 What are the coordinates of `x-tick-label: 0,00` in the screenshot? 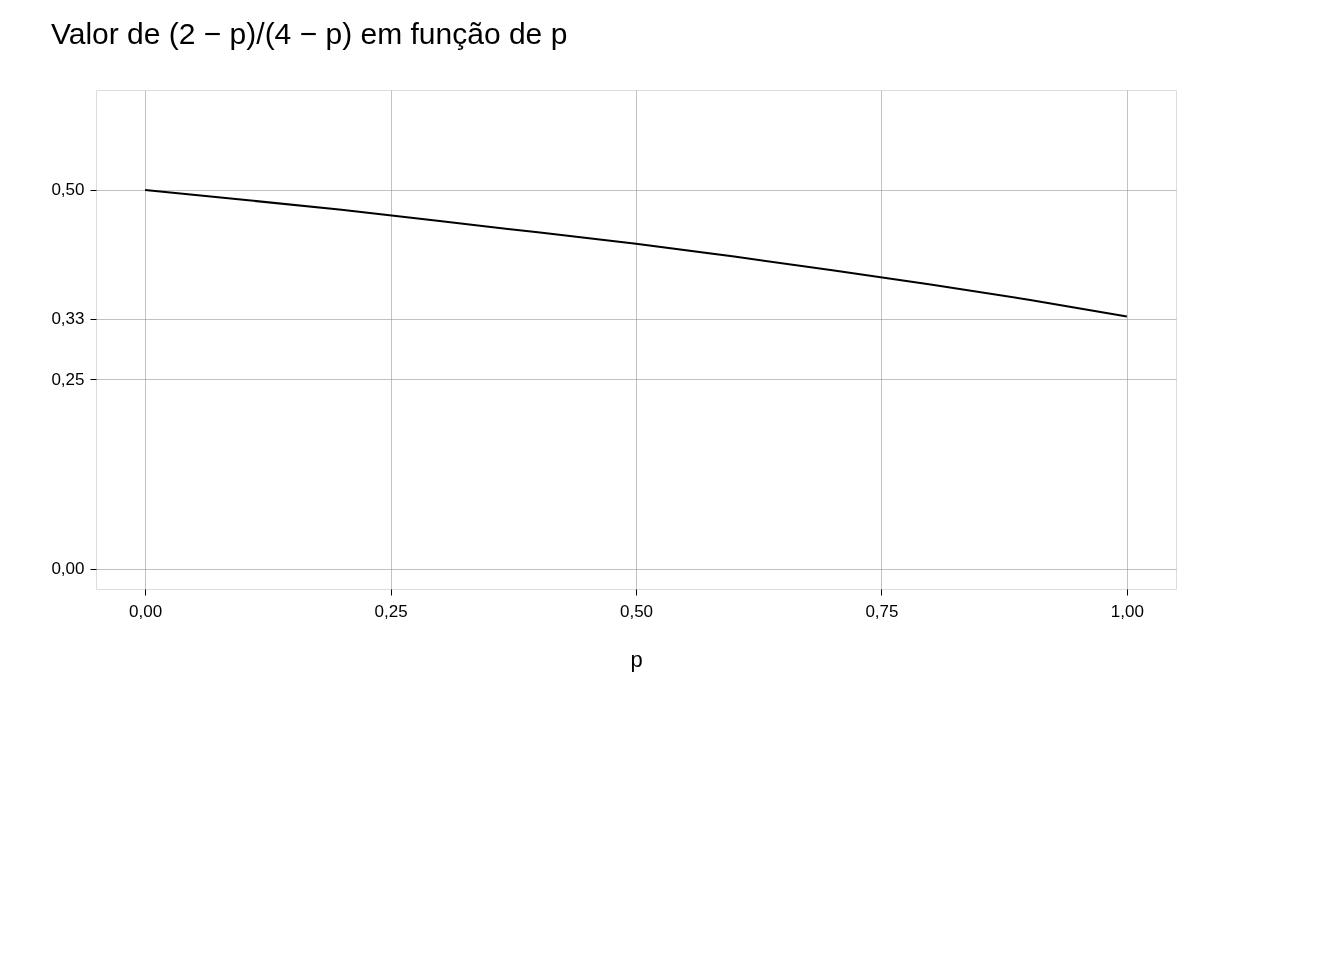 It's located at (146, 611).